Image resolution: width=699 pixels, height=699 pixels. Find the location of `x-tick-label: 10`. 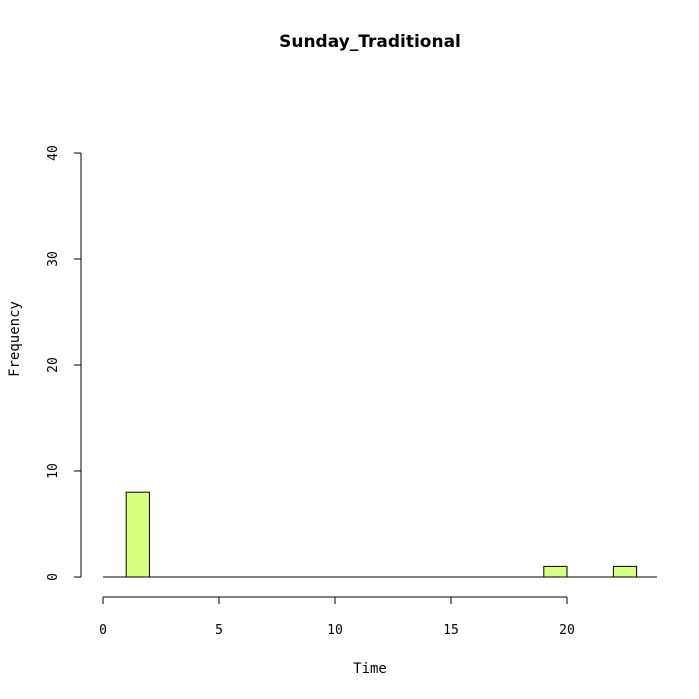

x-tick-label: 10 is located at coordinates (335, 630).